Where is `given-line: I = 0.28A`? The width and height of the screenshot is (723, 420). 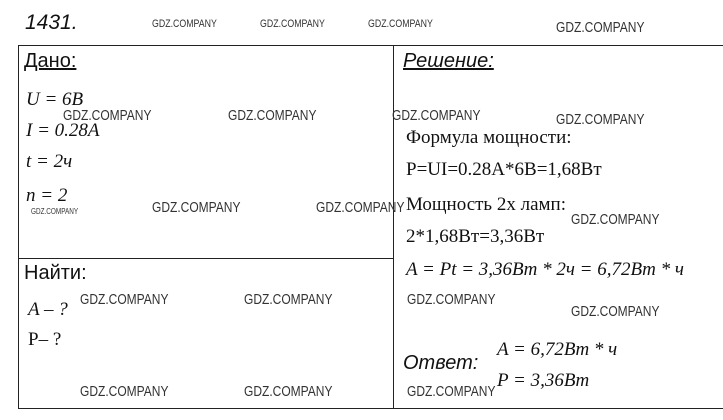
given-line: I = 0.28A is located at coordinates (63, 130).